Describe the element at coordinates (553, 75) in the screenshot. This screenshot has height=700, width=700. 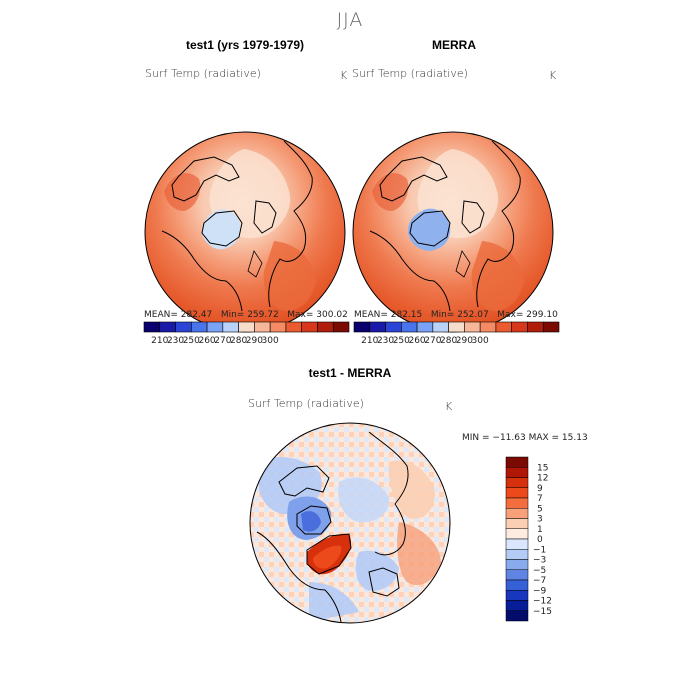
I see `panel-units-merra: K` at that location.